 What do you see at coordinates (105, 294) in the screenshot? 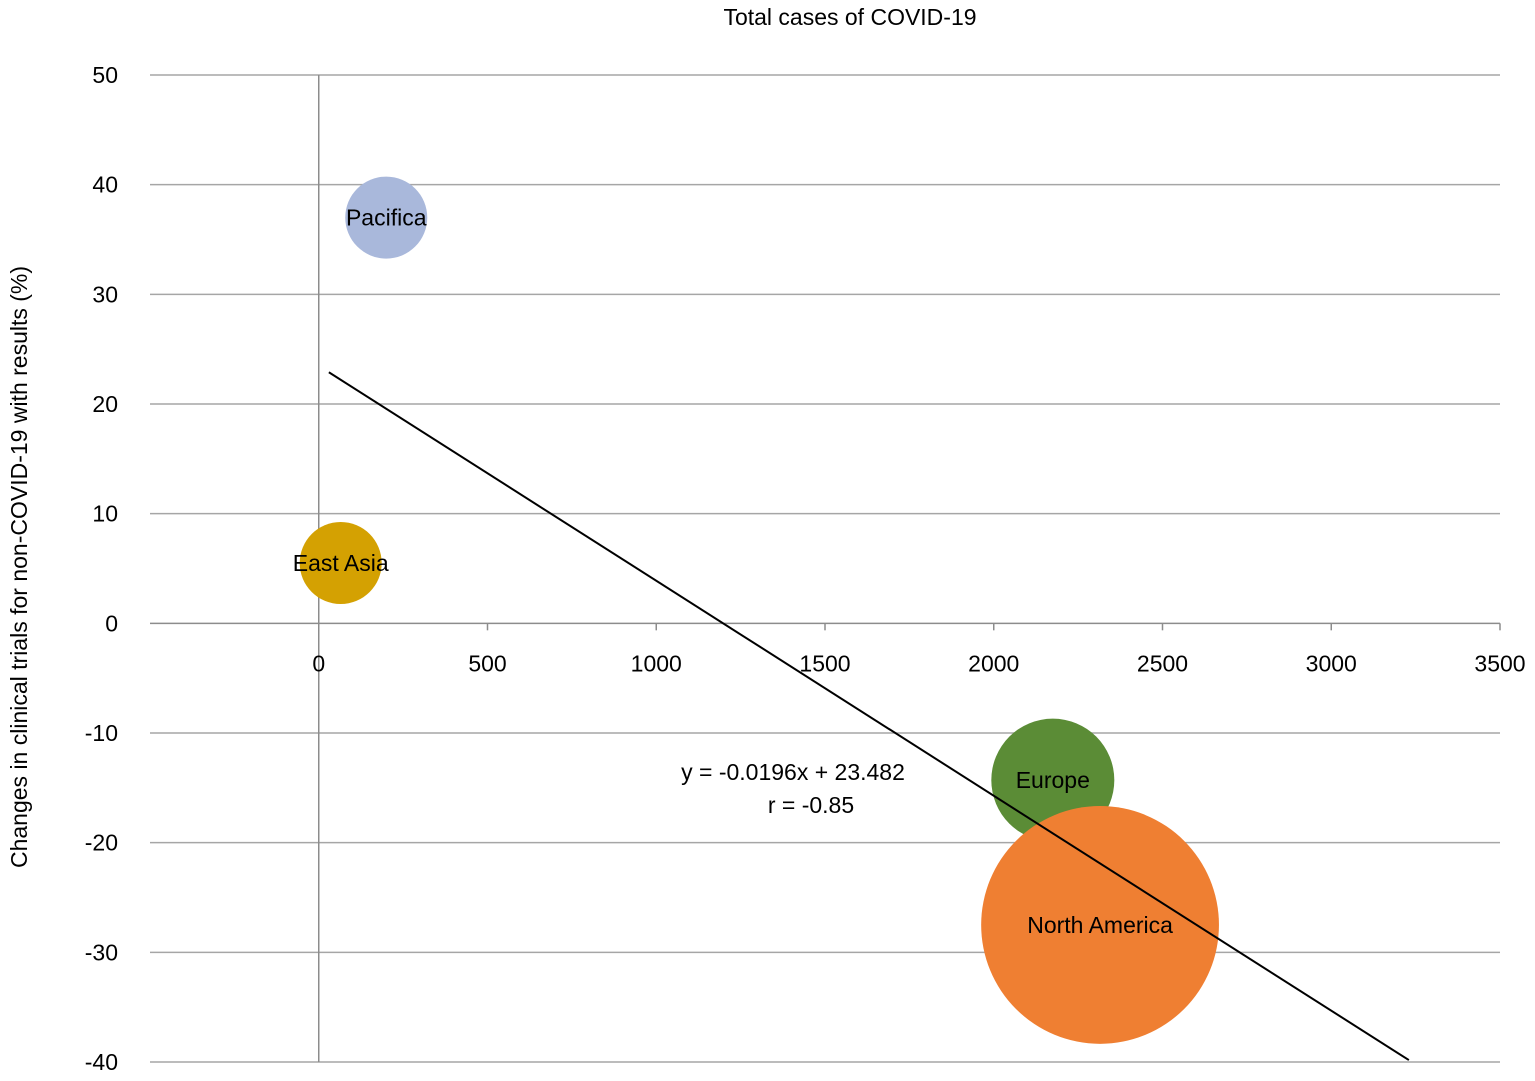
I see `y-tick-label: 30` at bounding box center [105, 294].